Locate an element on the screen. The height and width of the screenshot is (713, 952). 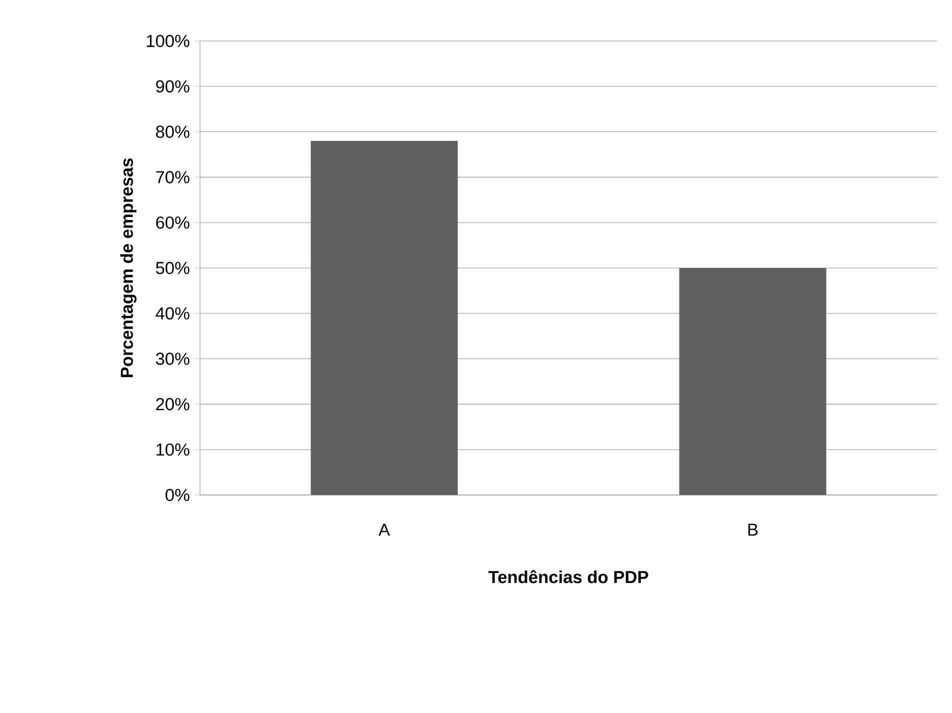
y-tick-label: 20% is located at coordinates (173, 404).